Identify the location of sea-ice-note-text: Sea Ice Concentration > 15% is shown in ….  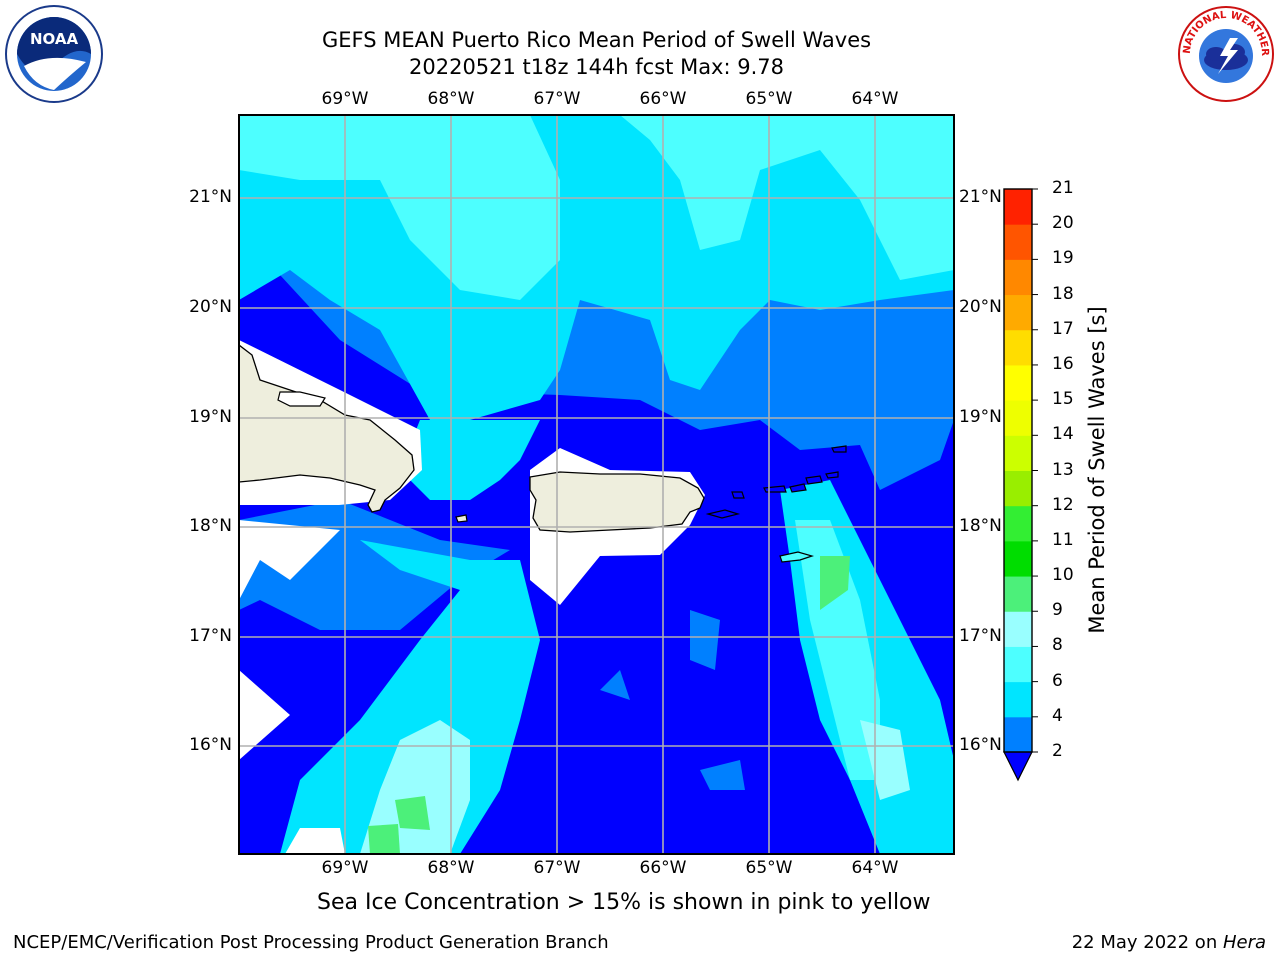
(624, 902).